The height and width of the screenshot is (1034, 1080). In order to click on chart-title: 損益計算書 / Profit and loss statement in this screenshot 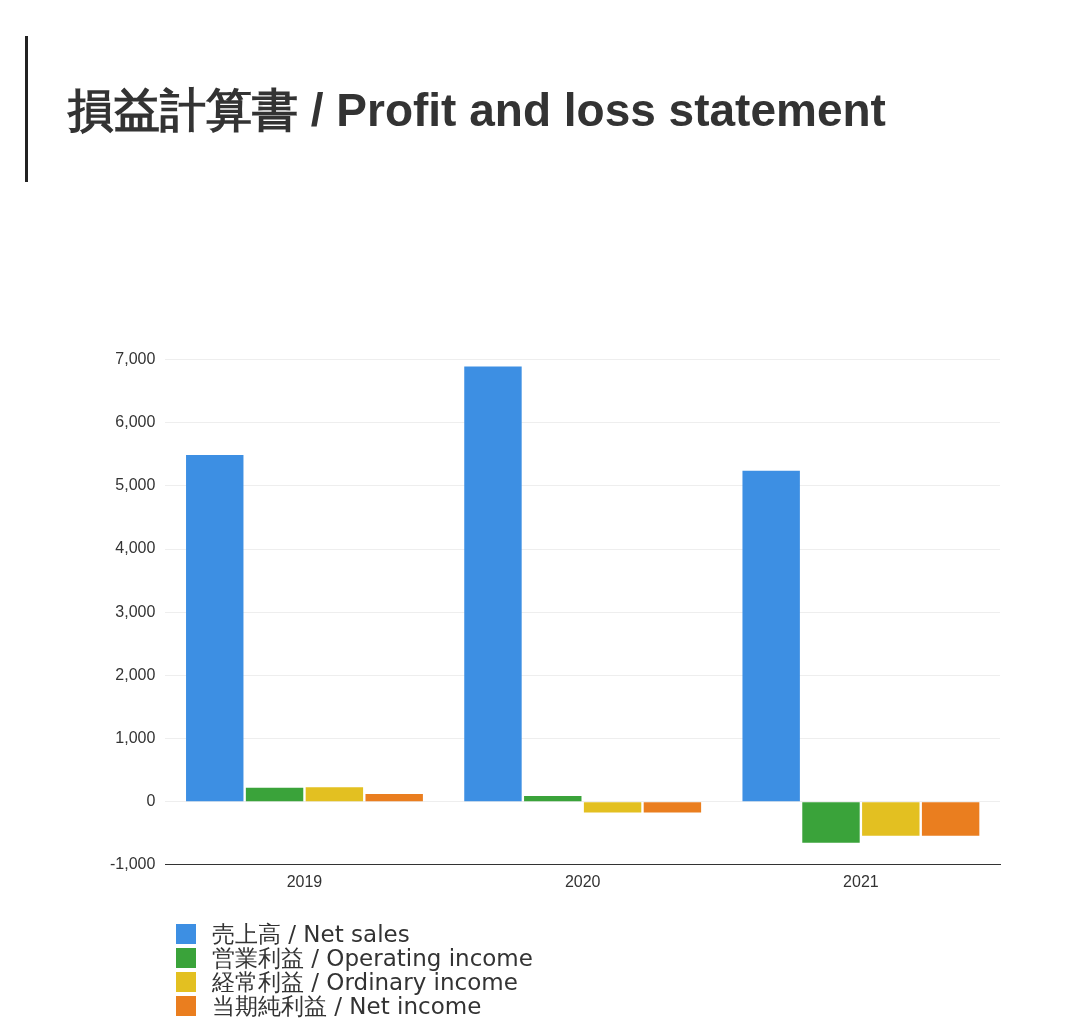, I will do `click(477, 110)`.